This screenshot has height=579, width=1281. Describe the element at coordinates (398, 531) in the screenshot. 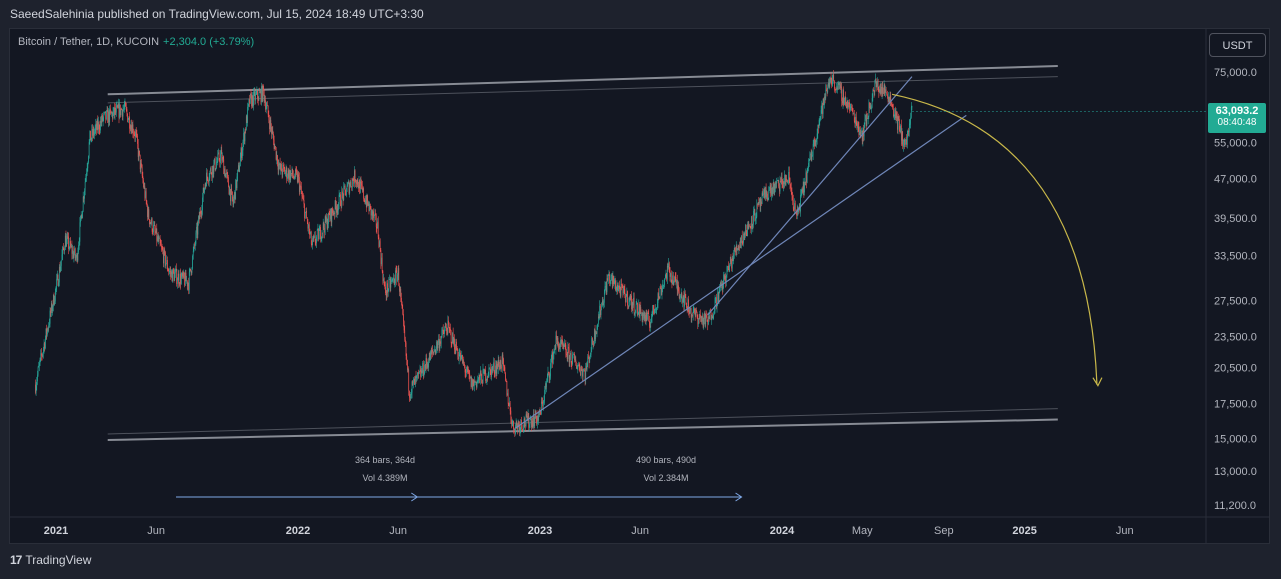

I see `x-tick-label-3: Jun` at that location.